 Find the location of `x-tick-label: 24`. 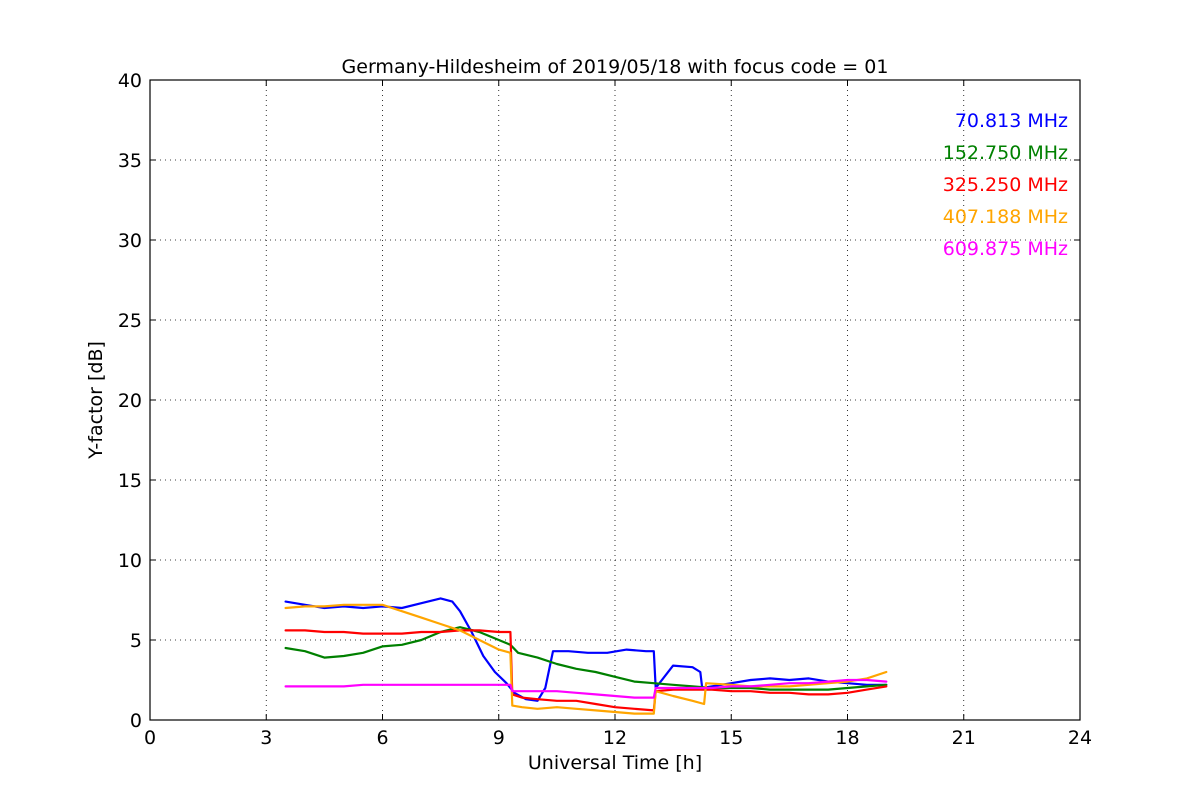

x-tick-label: 24 is located at coordinates (1080, 738).